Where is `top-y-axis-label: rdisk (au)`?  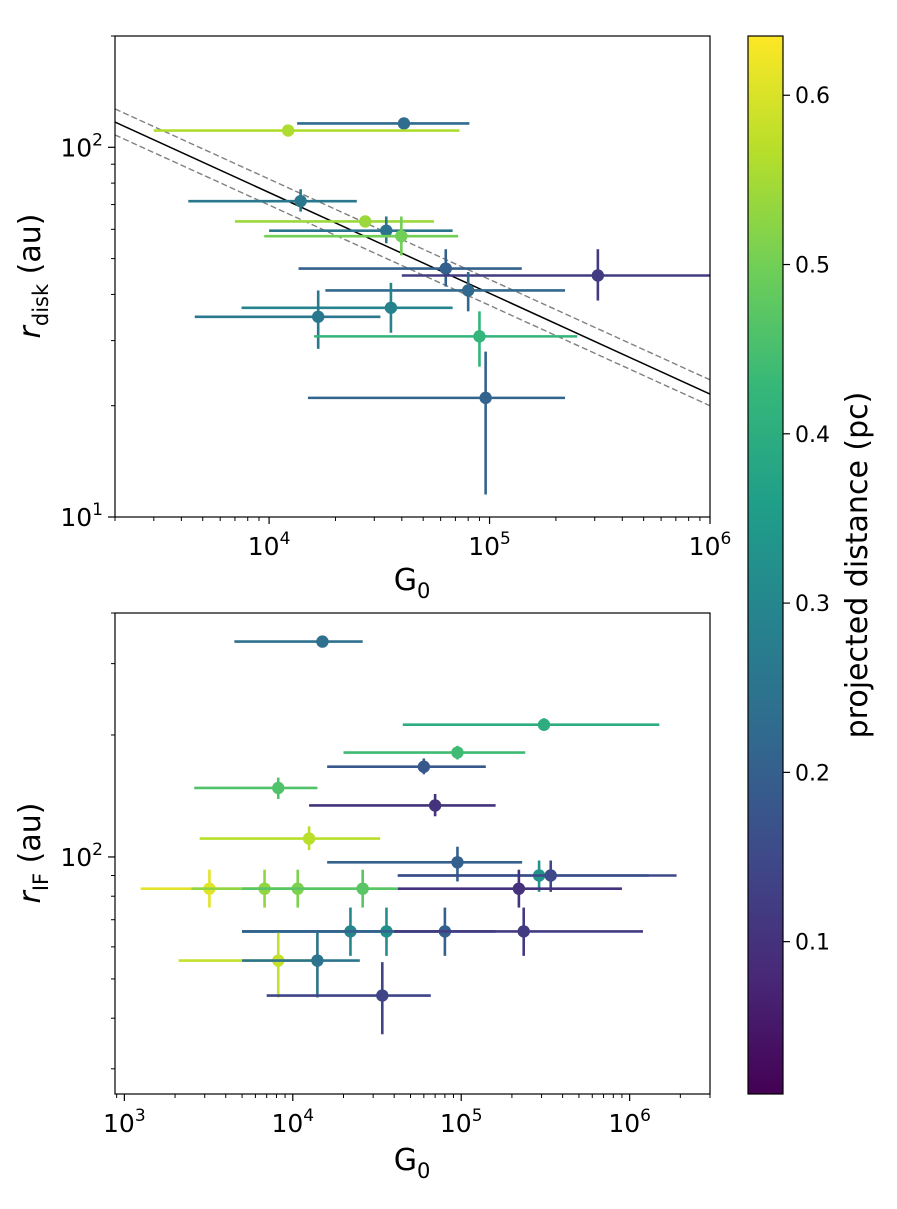
top-y-axis-label: rdisk (au) is located at coordinates (33, 276).